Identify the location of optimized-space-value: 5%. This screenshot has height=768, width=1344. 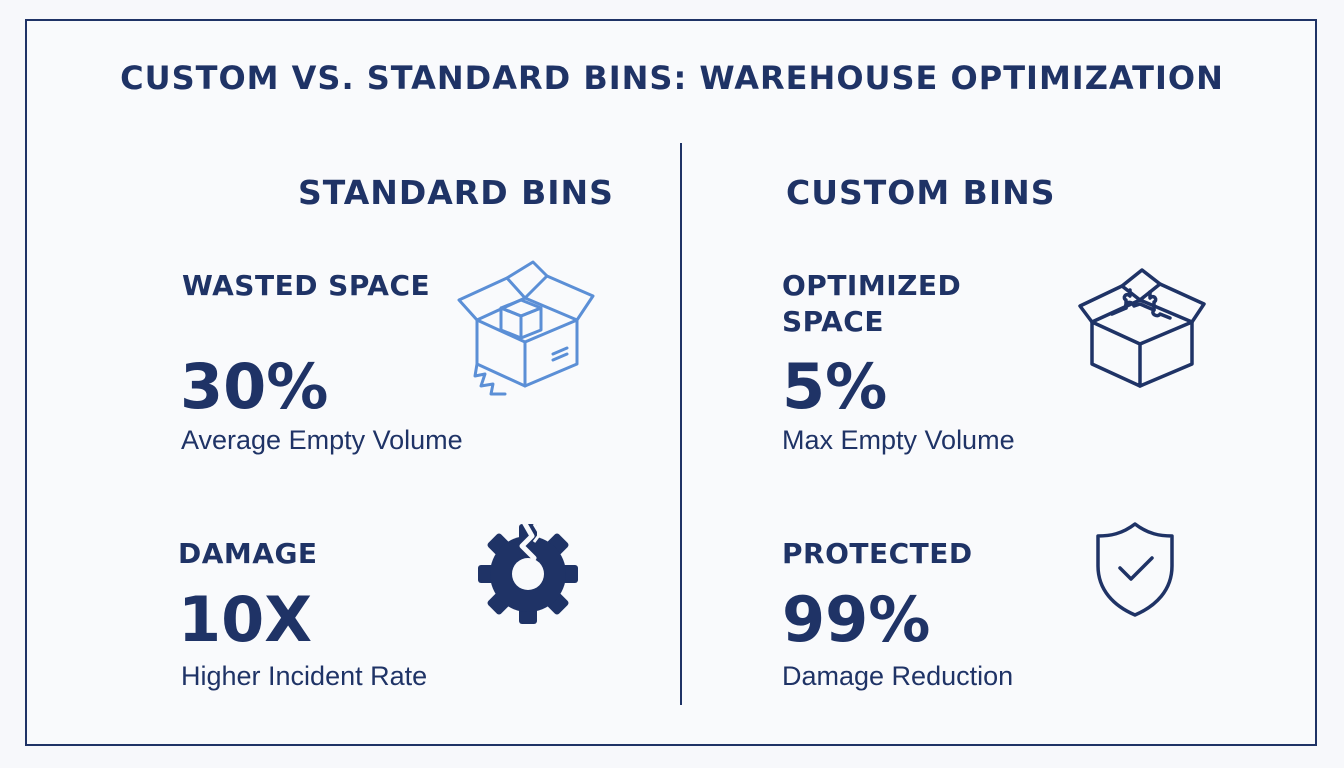
(835, 386).